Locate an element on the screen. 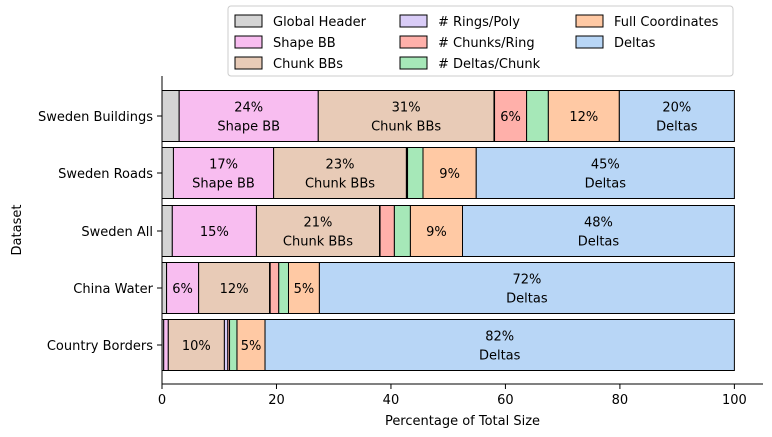 This screenshot has height=437, width=772. data-label-china-water-deltas: 72% Deltas is located at coordinates (527, 290).